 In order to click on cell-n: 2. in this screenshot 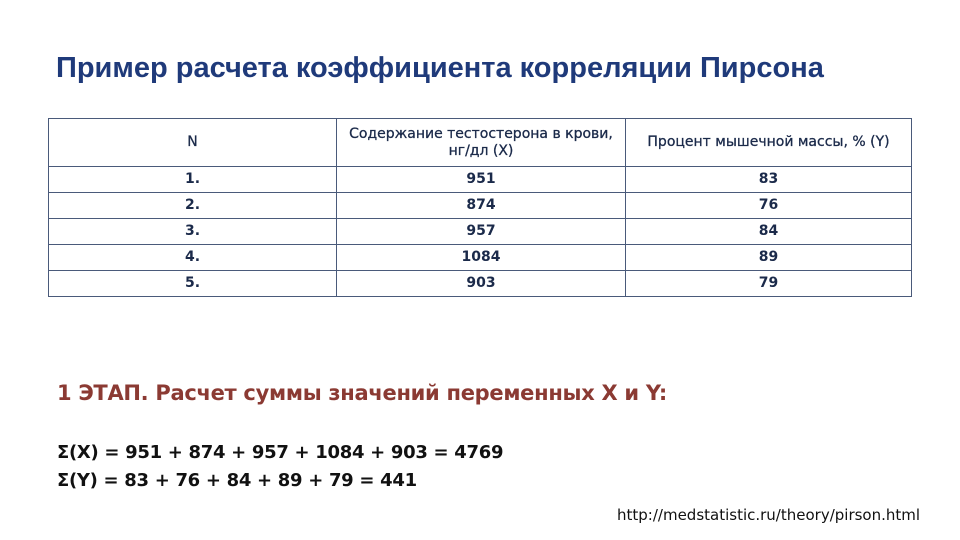, I will do `click(192, 205)`.